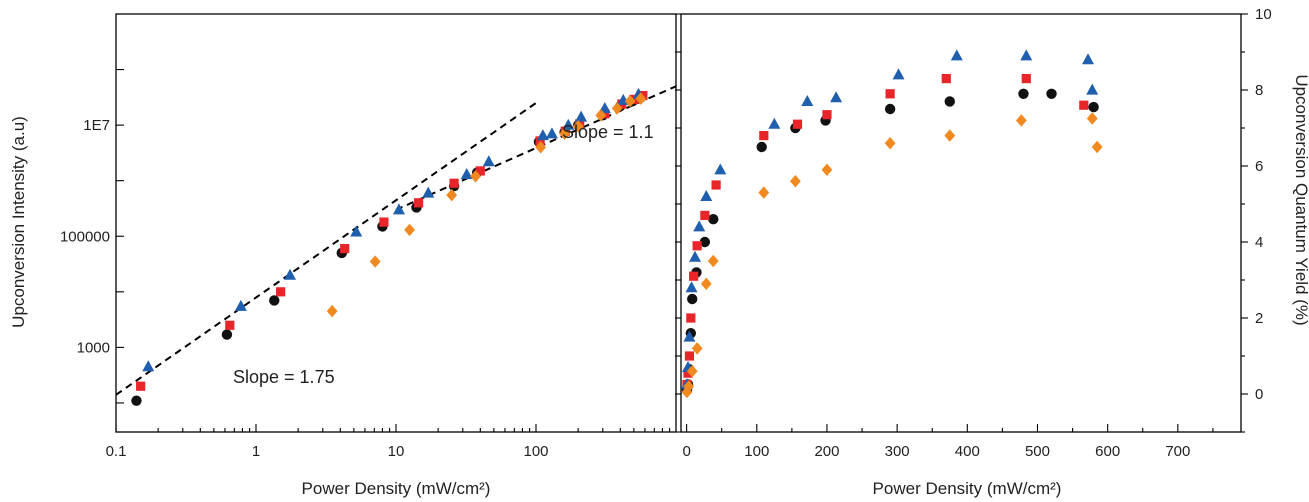 The image size is (1309, 502). Describe the element at coordinates (284, 377) in the screenshot. I see `annotation-slope-1: Slope = 1.75` at that location.